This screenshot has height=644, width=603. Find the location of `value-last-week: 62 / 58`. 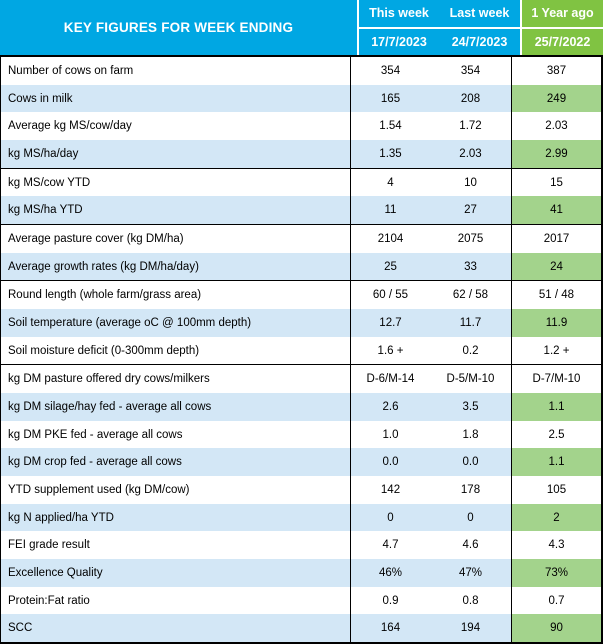

value-last-week: 62 / 58 is located at coordinates (470, 295).